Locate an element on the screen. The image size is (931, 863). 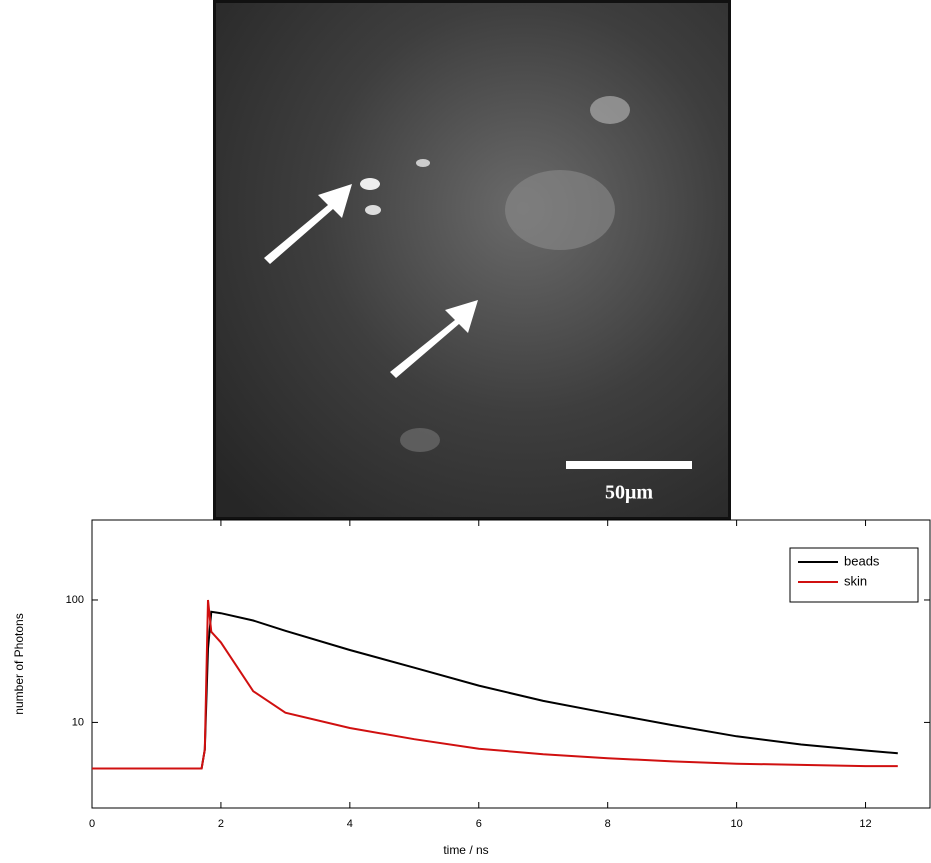
legend-label: beads is located at coordinates (862, 560).